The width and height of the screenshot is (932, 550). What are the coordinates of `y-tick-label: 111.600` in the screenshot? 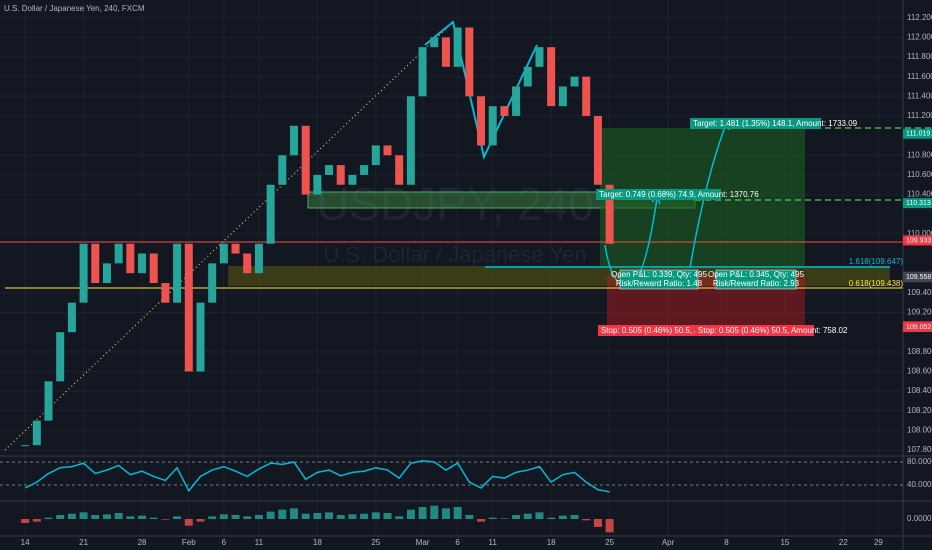 It's located at (919, 76).